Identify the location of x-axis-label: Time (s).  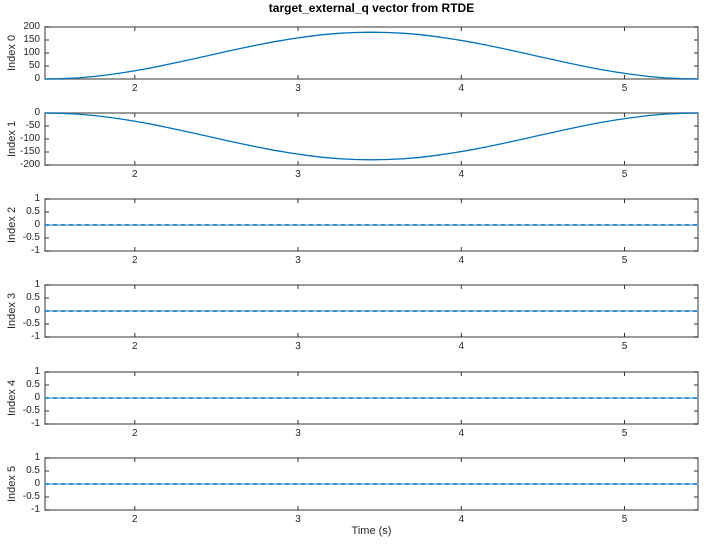
(371, 531).